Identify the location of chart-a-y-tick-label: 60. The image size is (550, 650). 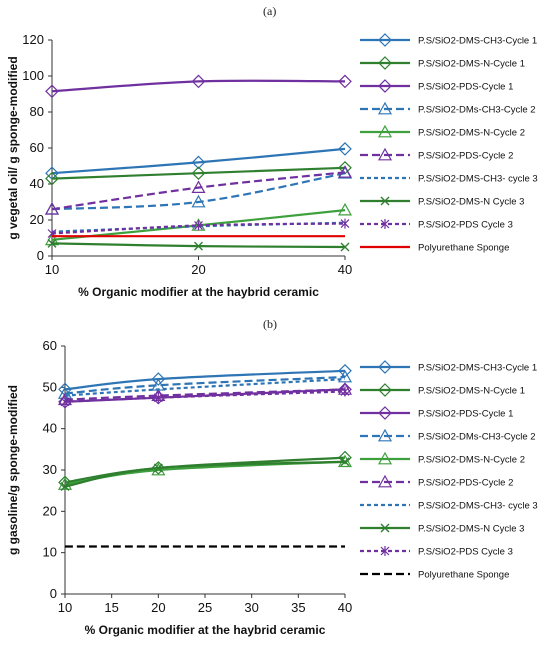
(37, 147).